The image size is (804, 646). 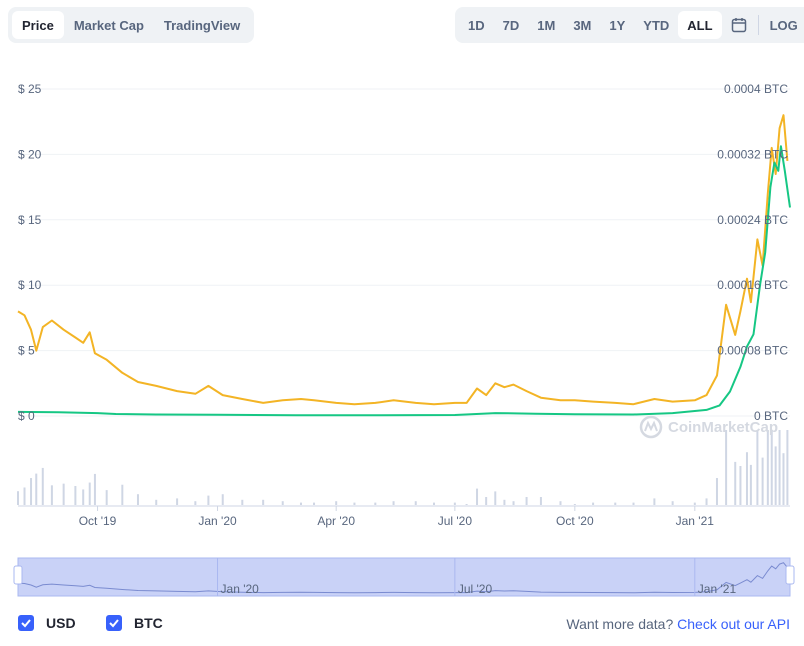 I want to click on range-3m-button: 3M, so click(x=582, y=25).